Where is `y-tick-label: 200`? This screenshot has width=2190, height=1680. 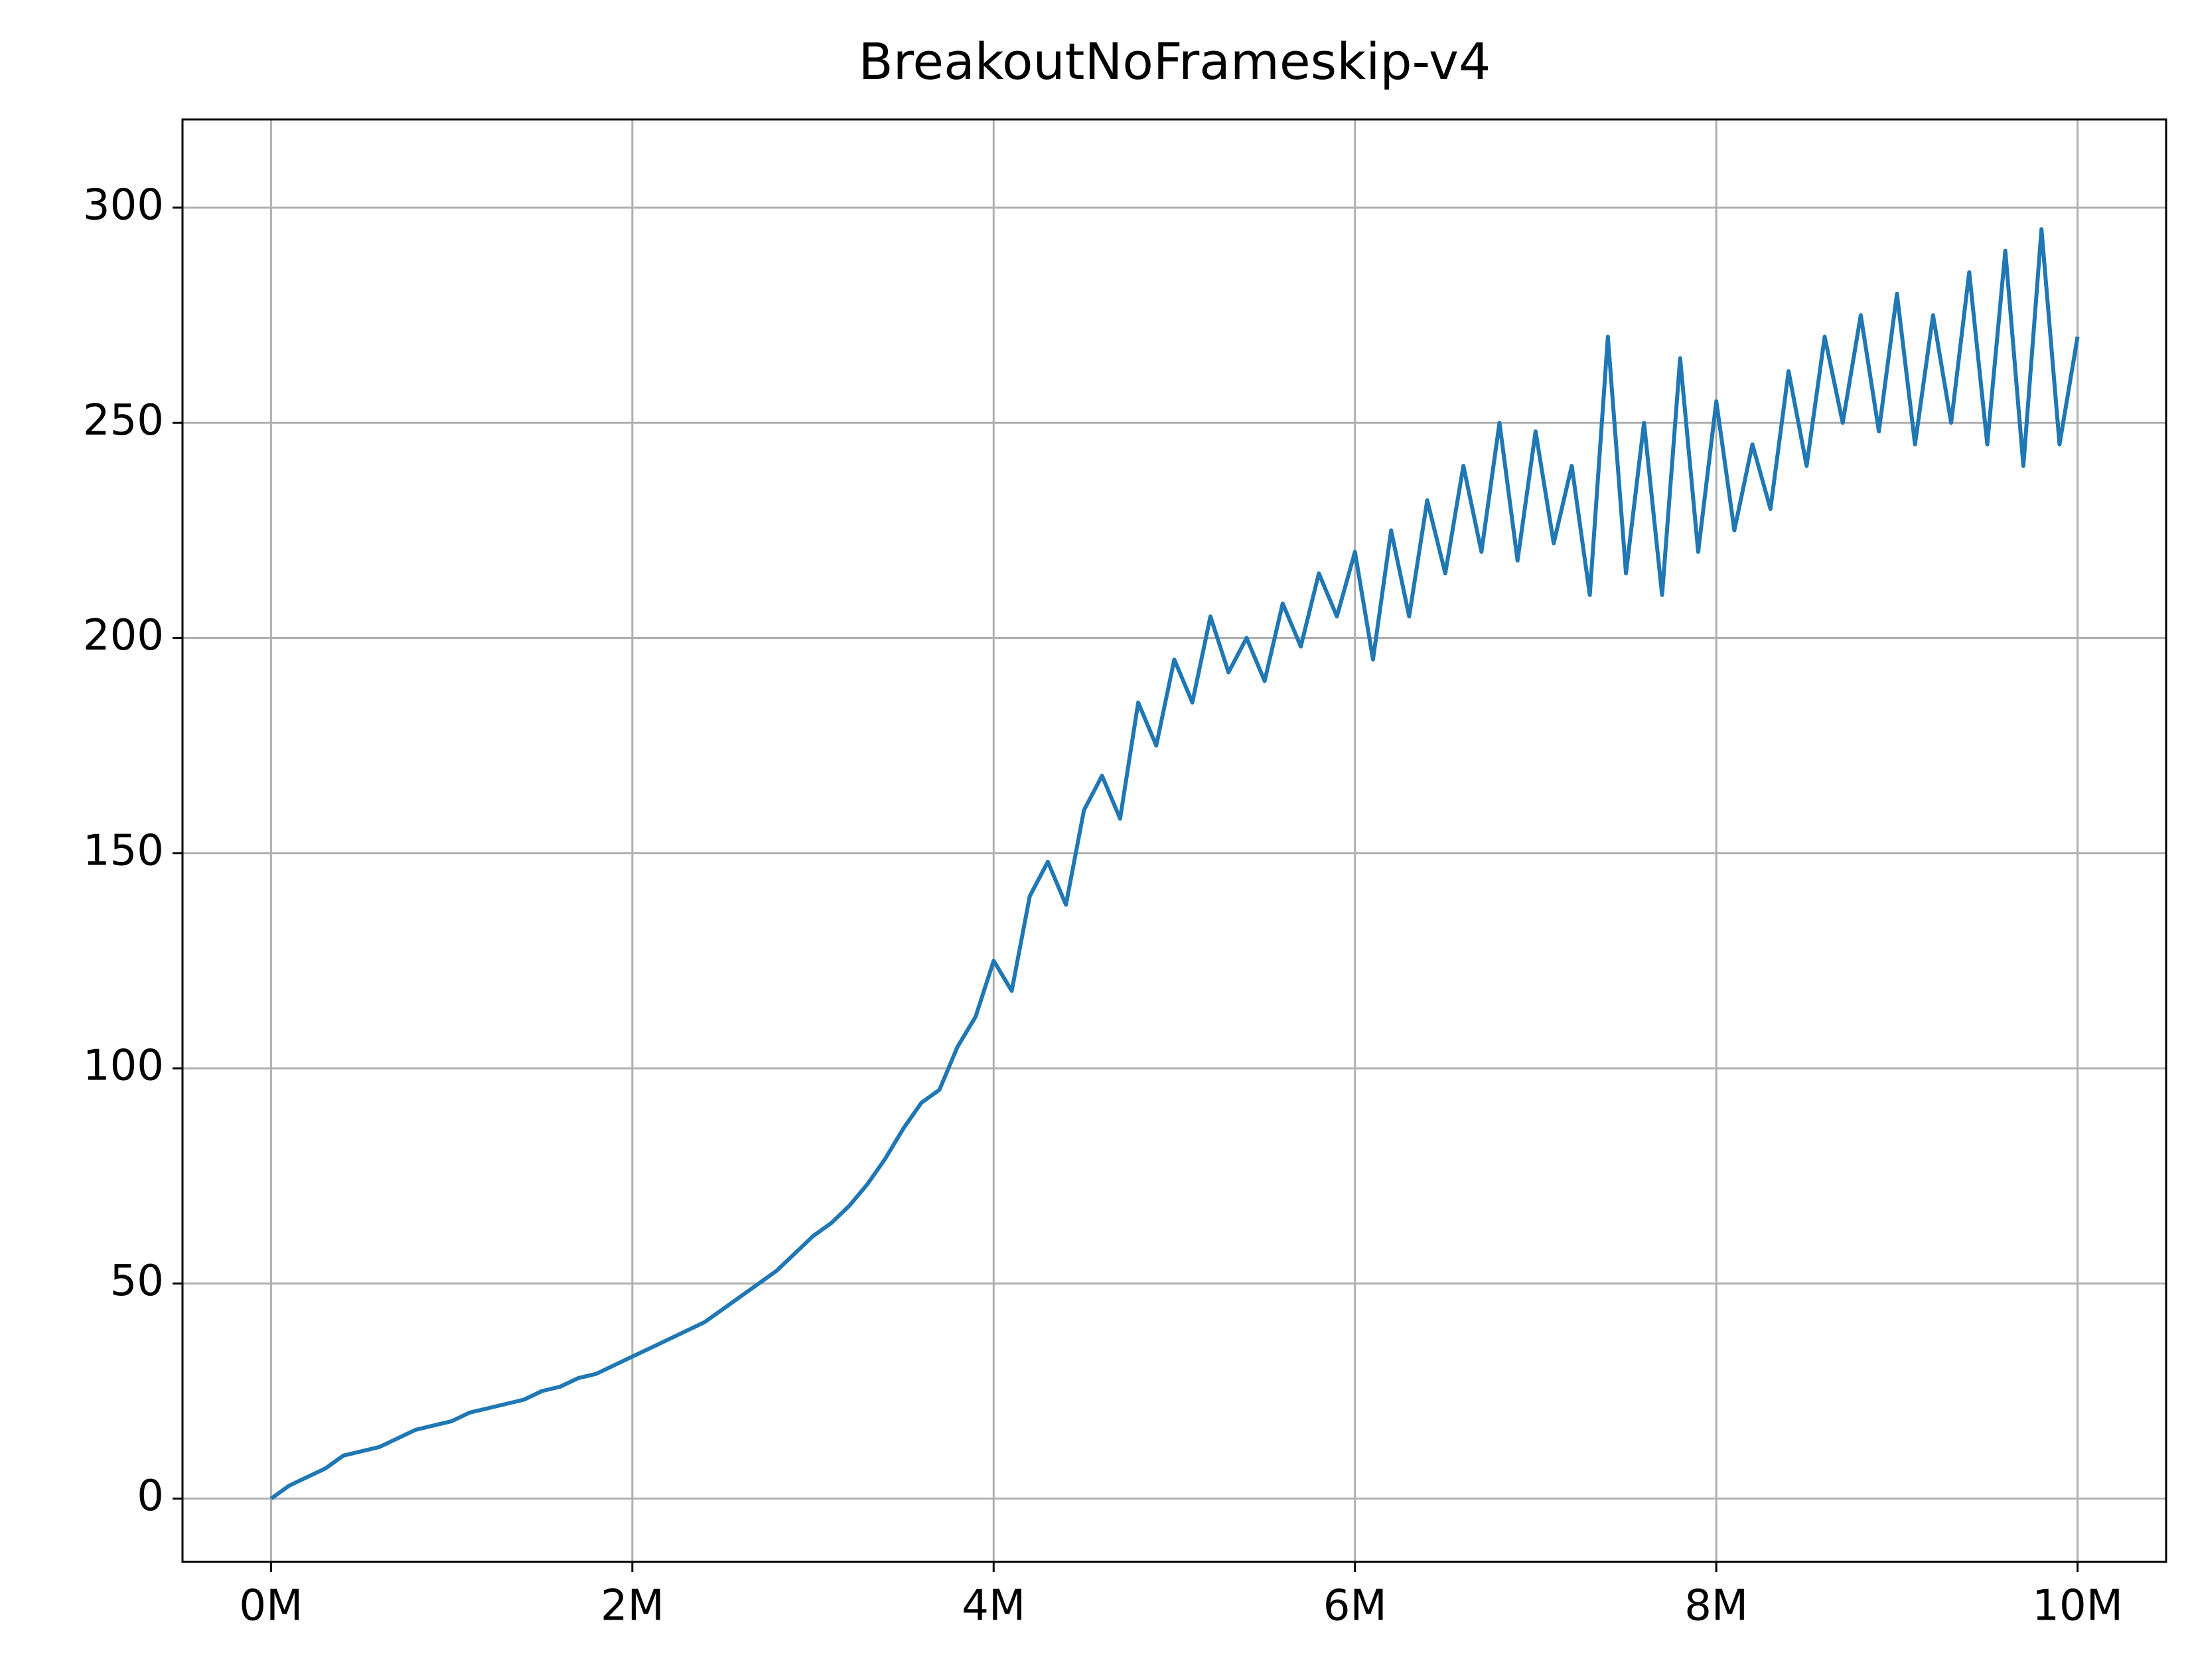
y-tick-label: 200 is located at coordinates (124, 635).